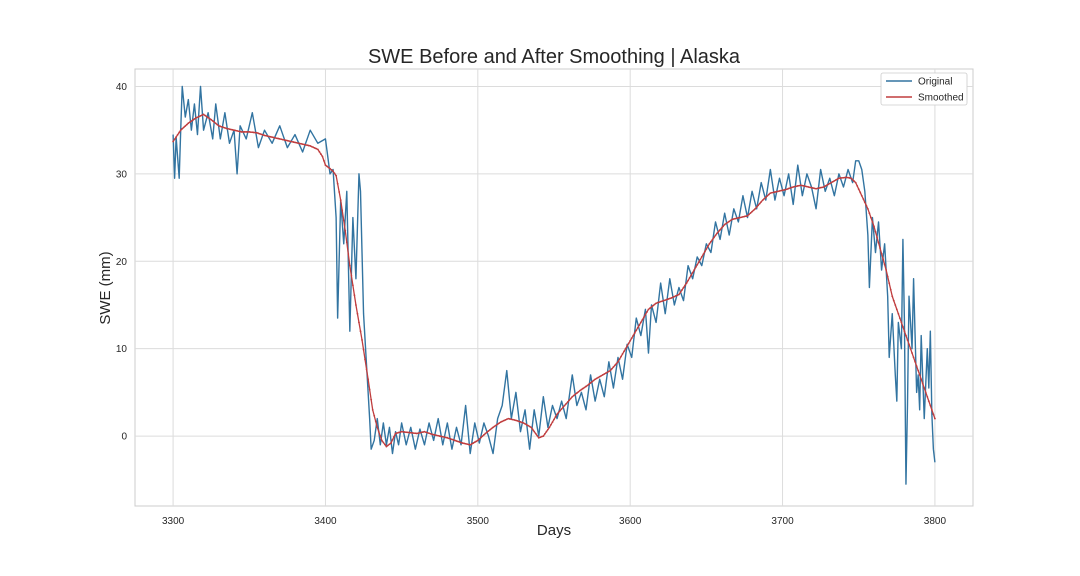 The width and height of the screenshot is (1080, 576). I want to click on x-tick-label: 3400, so click(325, 521).